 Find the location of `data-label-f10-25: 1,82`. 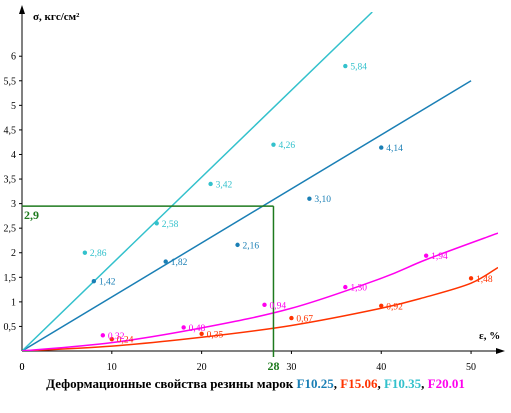

data-label-f10-25: 1,82 is located at coordinates (179, 263).